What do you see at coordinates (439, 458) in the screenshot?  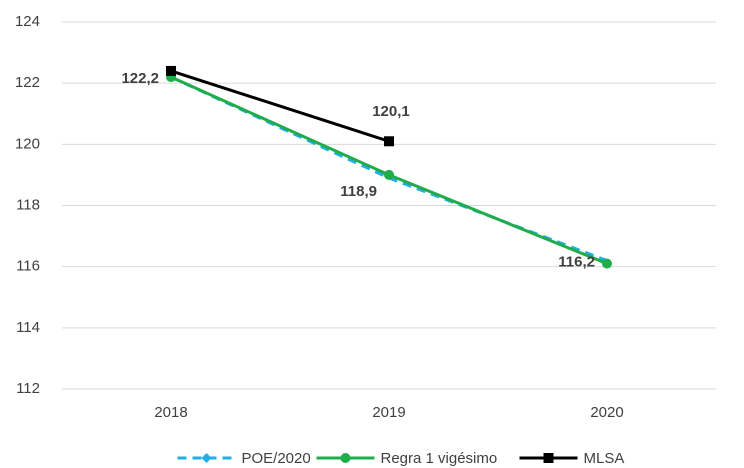 I see `legend-label: Regra 1 vigésimo` at bounding box center [439, 458].